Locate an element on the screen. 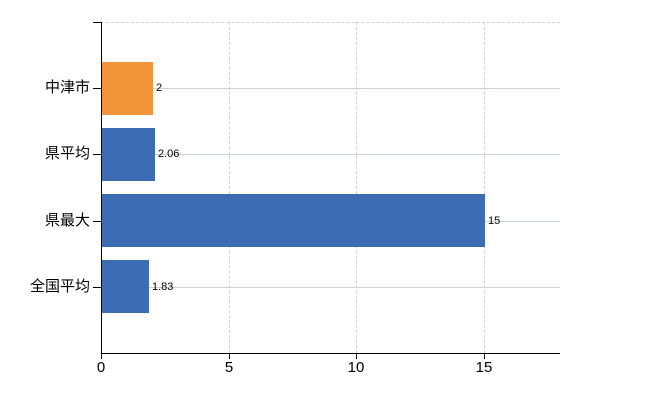  x-axis-tick-label: 15 is located at coordinates (484, 367).